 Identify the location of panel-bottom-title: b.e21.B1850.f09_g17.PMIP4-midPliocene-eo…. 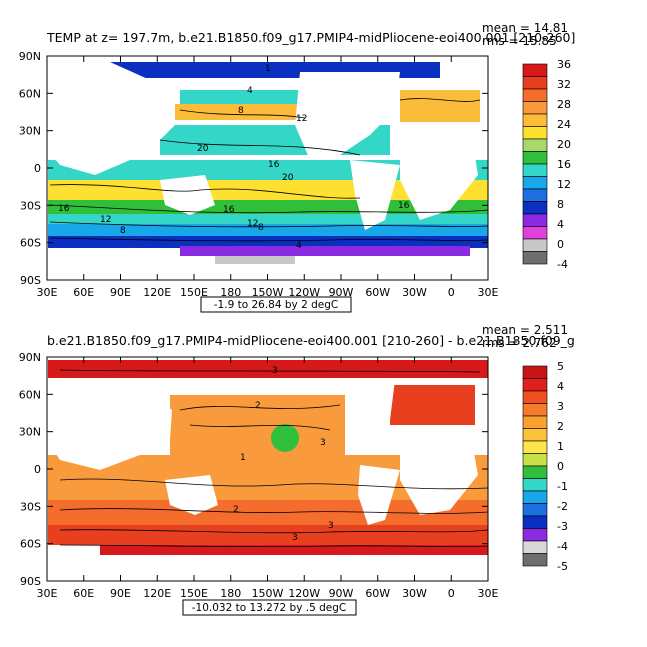
(311, 340).